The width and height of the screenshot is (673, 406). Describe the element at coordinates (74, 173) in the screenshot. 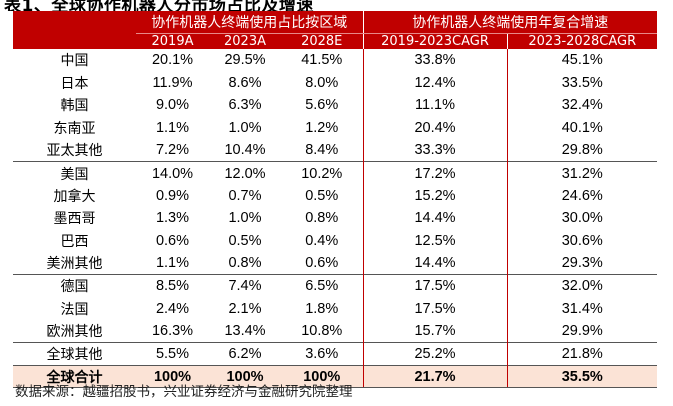

I see `region-cell: 美国` at that location.